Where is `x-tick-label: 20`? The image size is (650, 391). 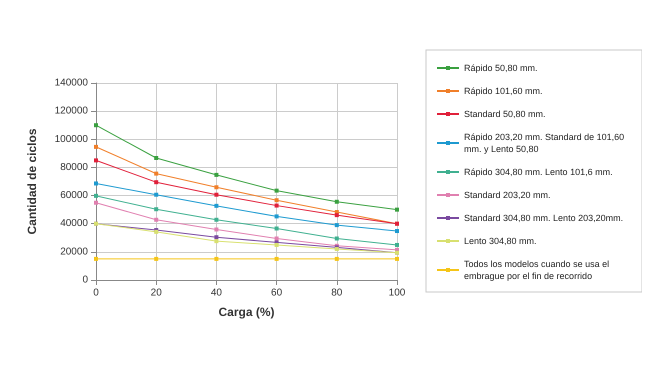
x-tick-label: 20 is located at coordinates (156, 293).